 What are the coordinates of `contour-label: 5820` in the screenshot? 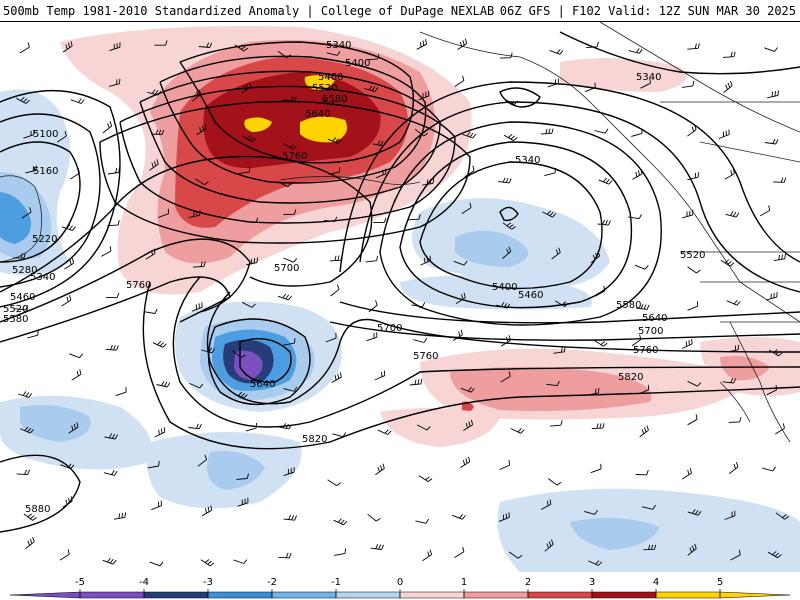 It's located at (630, 377).